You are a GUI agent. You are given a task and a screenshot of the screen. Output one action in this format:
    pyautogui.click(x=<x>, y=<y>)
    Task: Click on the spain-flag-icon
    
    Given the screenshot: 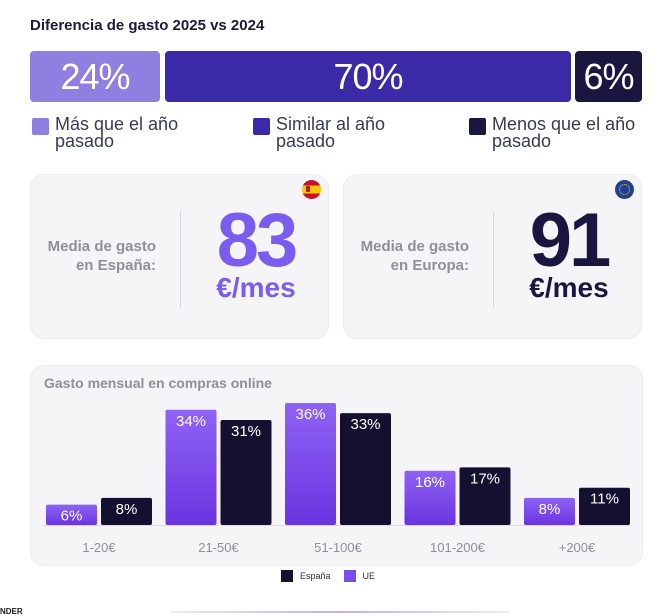 What is the action you would take?
    pyautogui.click(x=311, y=189)
    